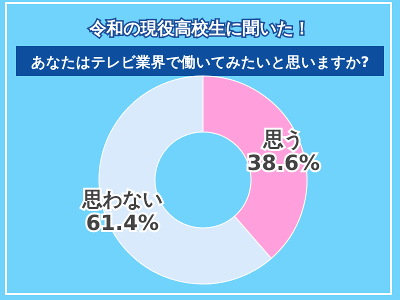 The height and width of the screenshot is (300, 400). What do you see at coordinates (200, 63) in the screenshot?
I see `subtitle: あなたはテレビ業界で働いてみたいと思いますか?` at bounding box center [200, 63].